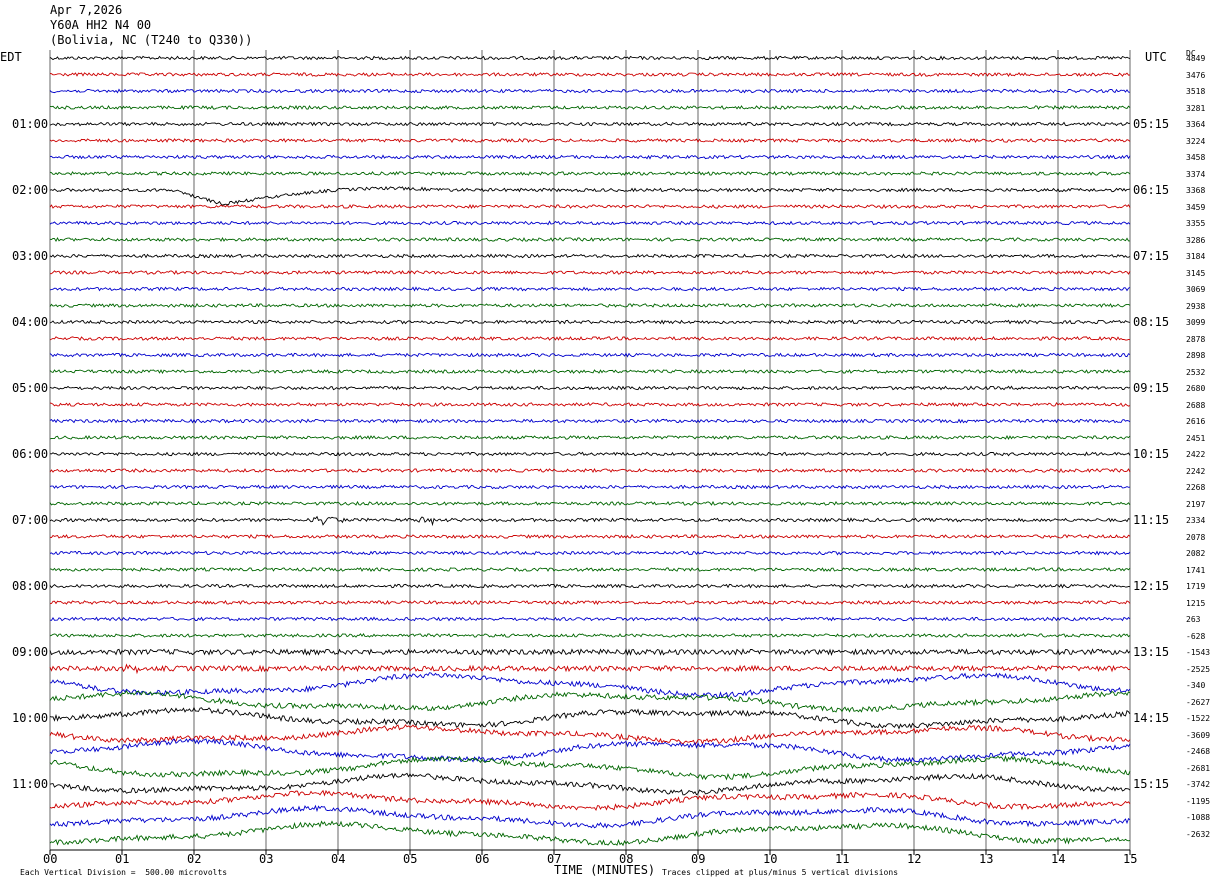 Image resolution: width=1210 pixels, height=886 pixels. I want to click on header-location: (Bolivia, NC (T240 to Q330)), so click(151, 40).